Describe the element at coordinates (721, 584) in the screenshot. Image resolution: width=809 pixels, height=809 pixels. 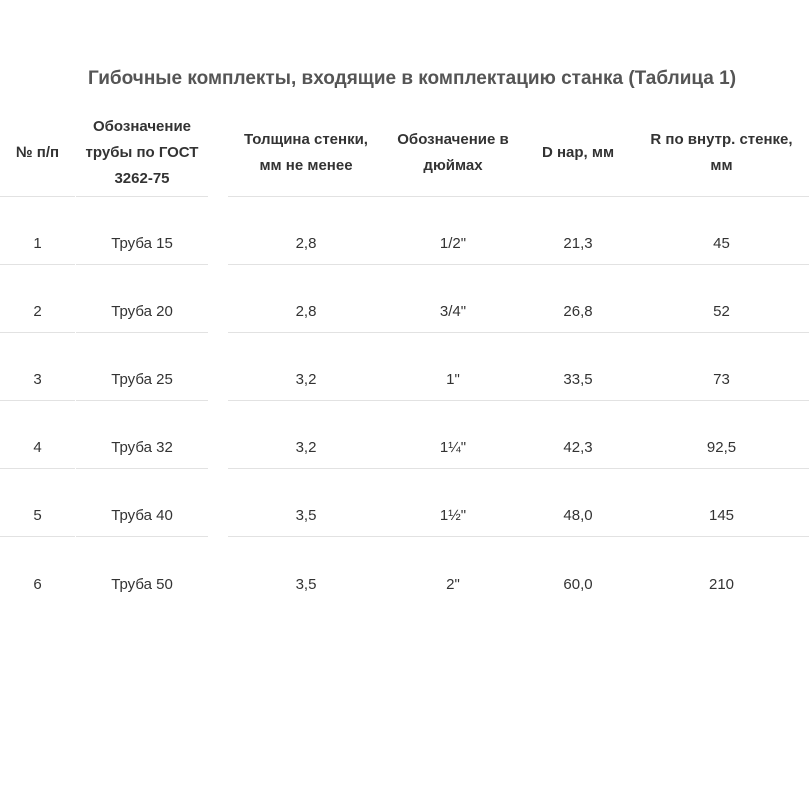
I see `cell-inner-radius: 210` at that location.